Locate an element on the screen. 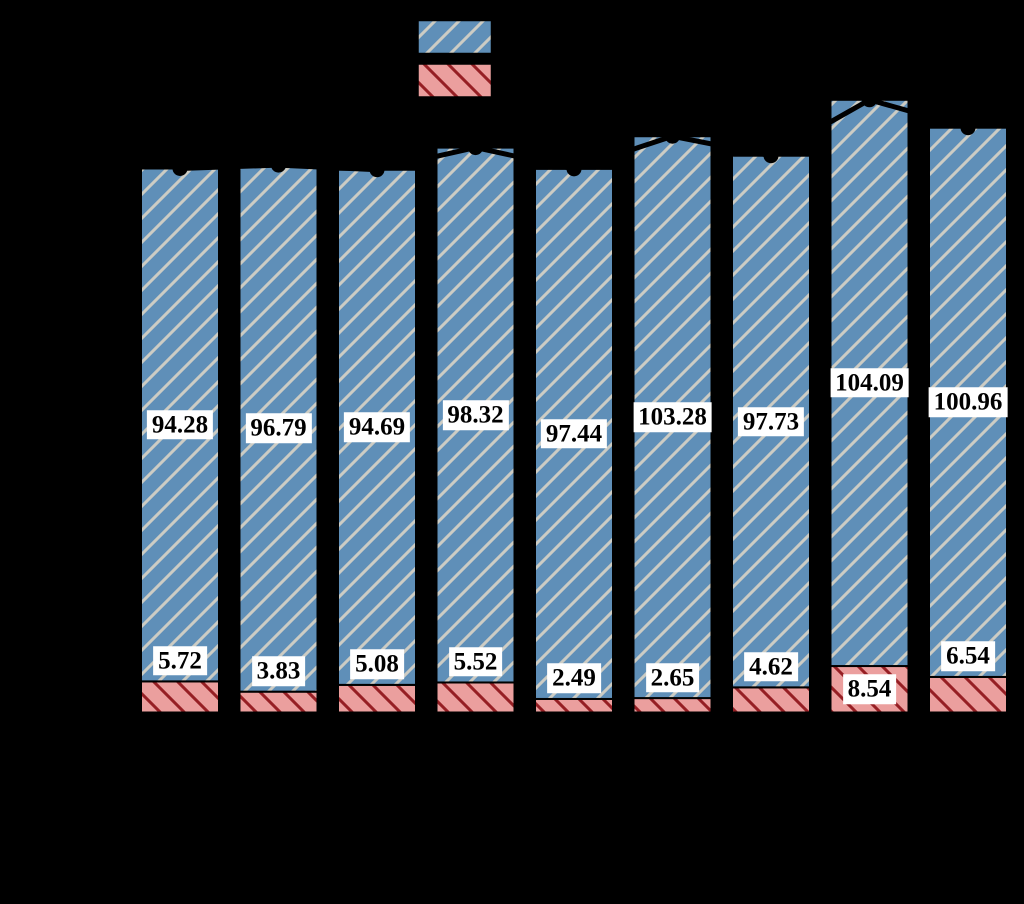  legend is located at coordinates (455, 58).